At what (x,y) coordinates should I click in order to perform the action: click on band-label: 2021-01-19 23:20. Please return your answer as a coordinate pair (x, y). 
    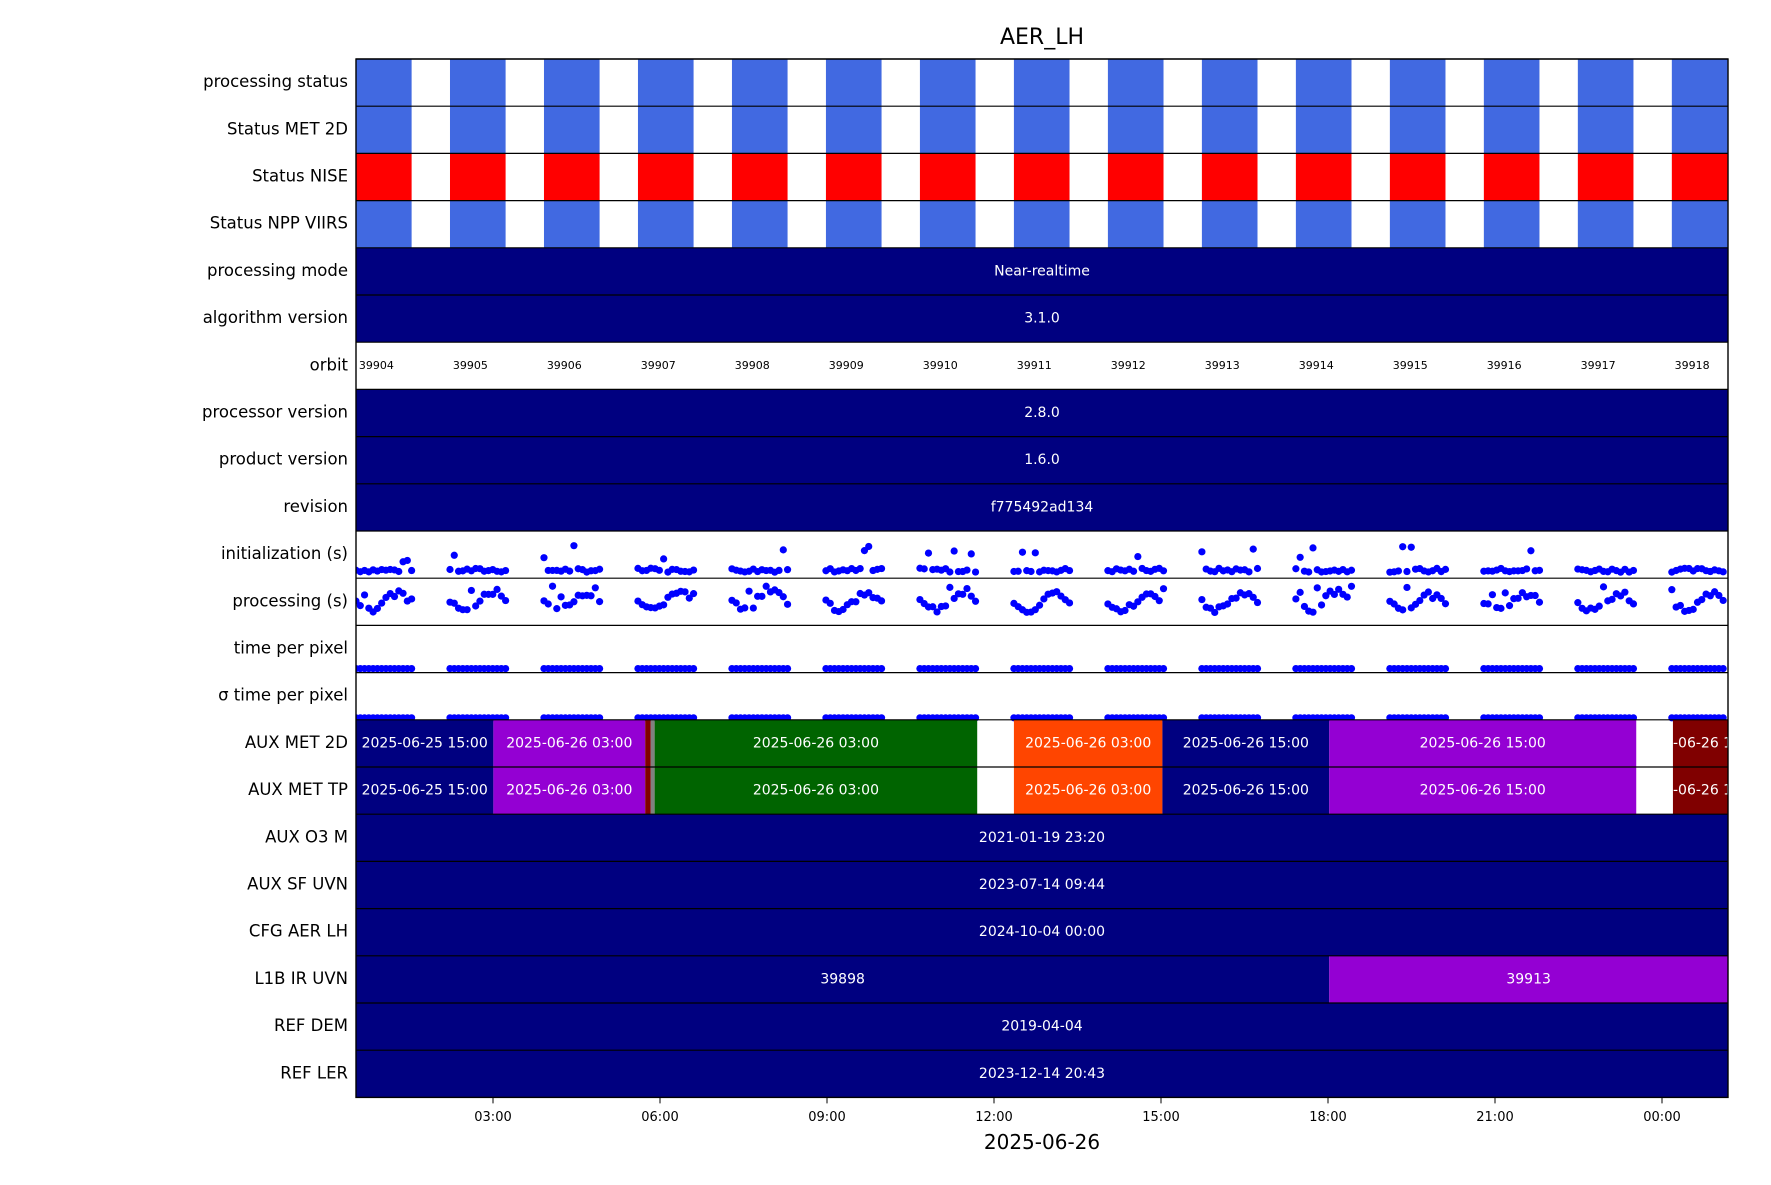
    Looking at the image, I should click on (1042, 838).